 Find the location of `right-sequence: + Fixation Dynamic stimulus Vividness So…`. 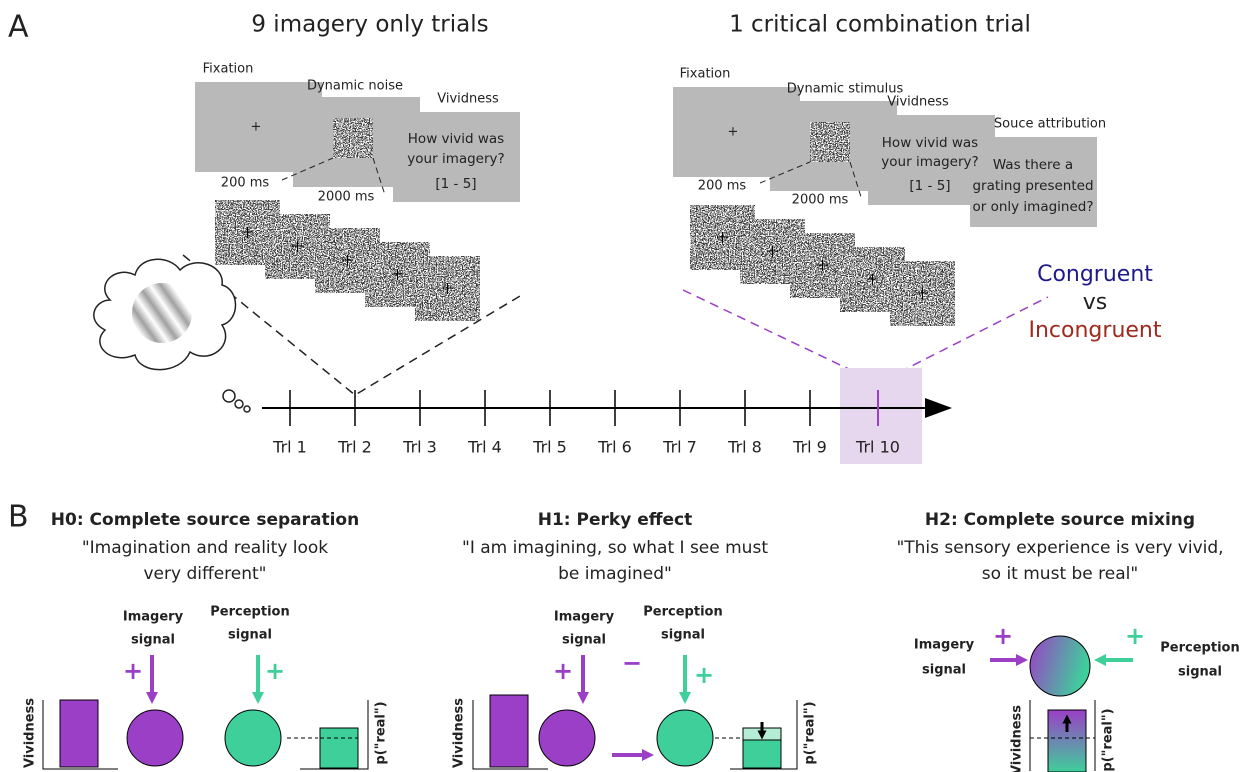

right-sequence: + Fixation Dynamic stimulus Vividness So… is located at coordinates (889, 225).